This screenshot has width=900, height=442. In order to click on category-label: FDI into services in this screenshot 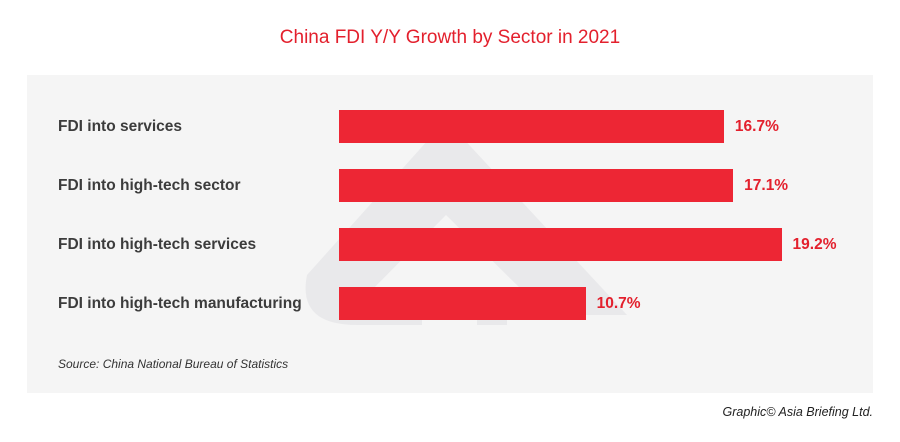, I will do `click(120, 126)`.